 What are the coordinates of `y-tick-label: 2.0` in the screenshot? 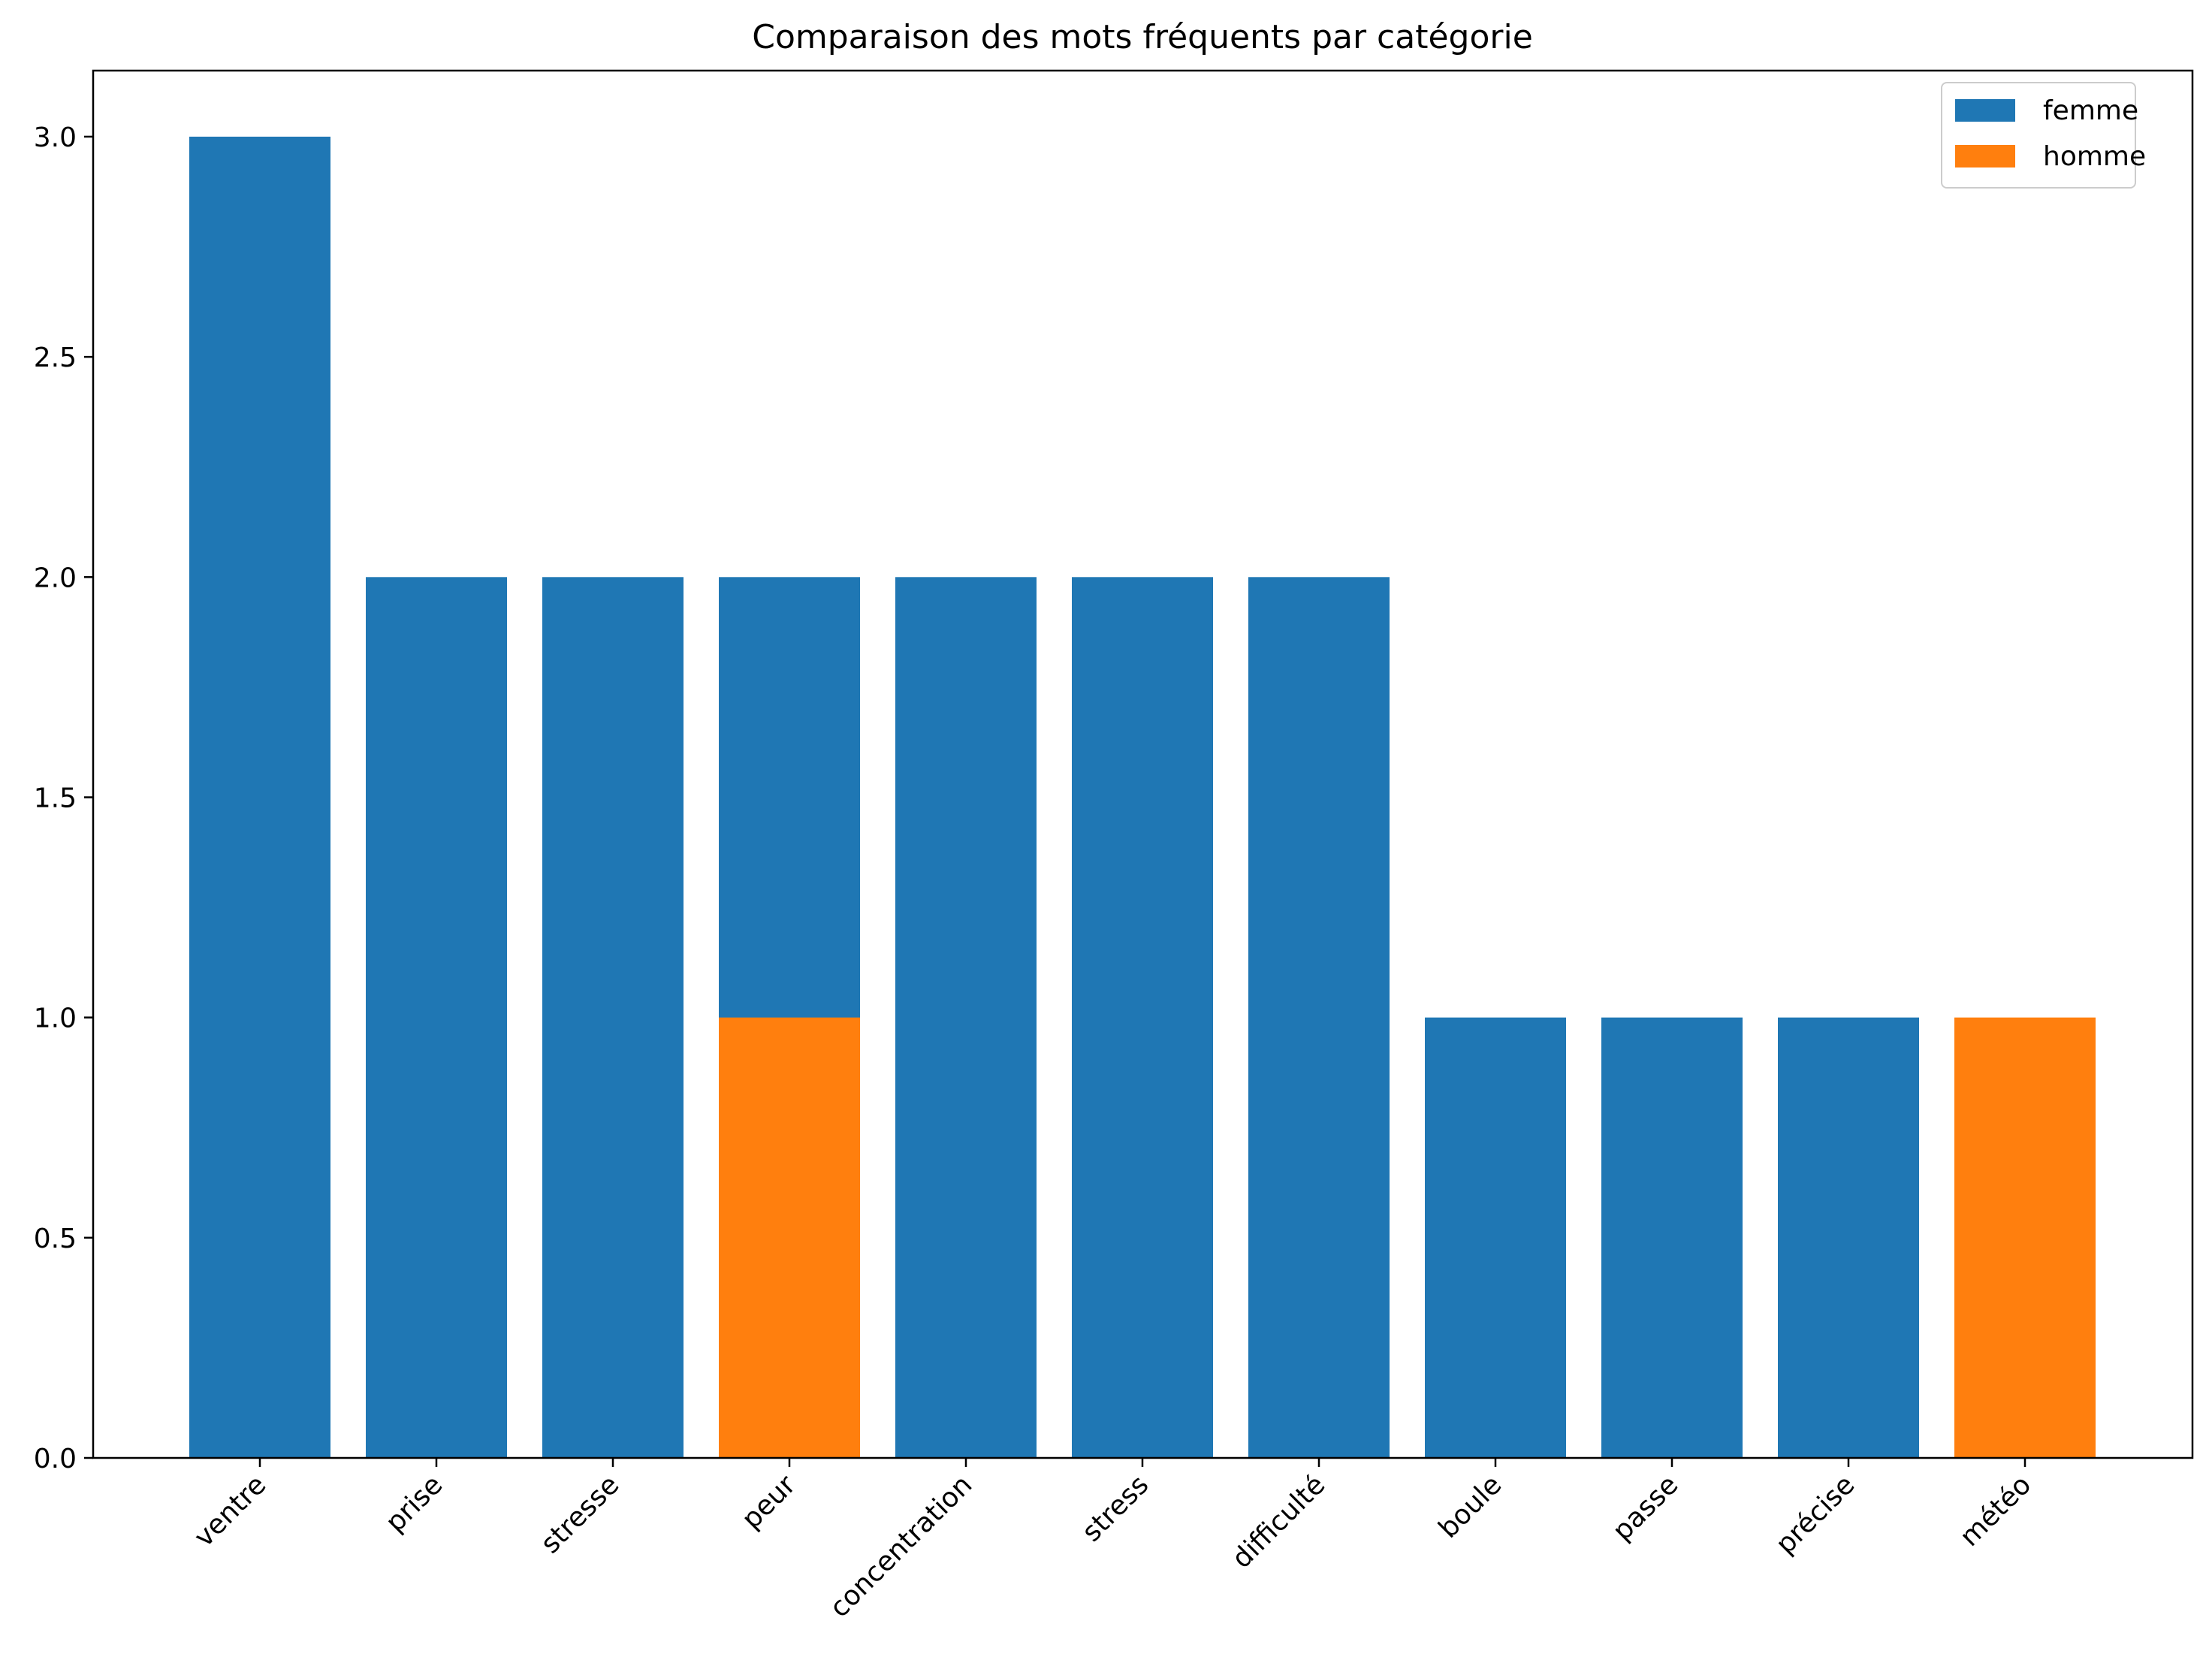 It's located at (55, 578).